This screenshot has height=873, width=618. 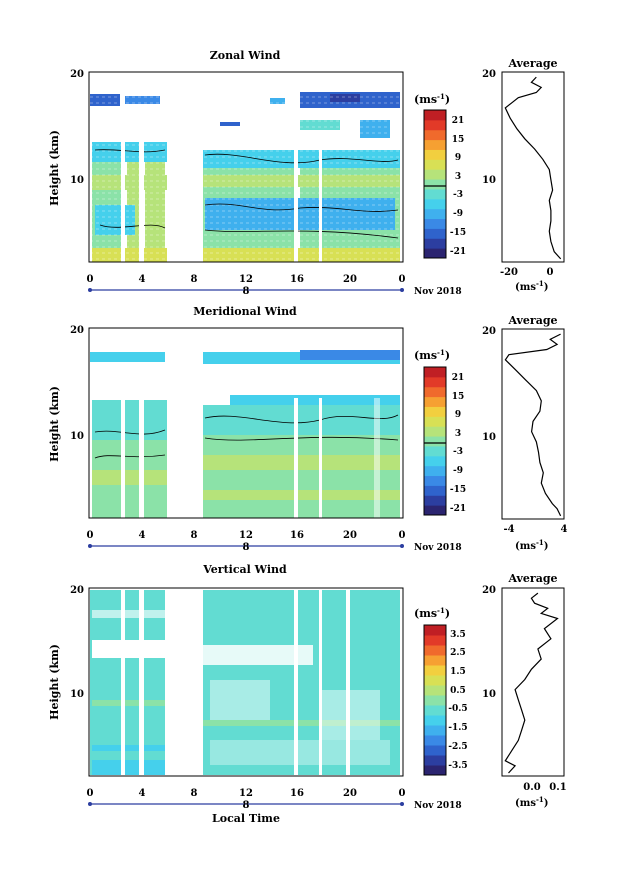 I want to click on avg-x-tick: 4, so click(x=564, y=529).